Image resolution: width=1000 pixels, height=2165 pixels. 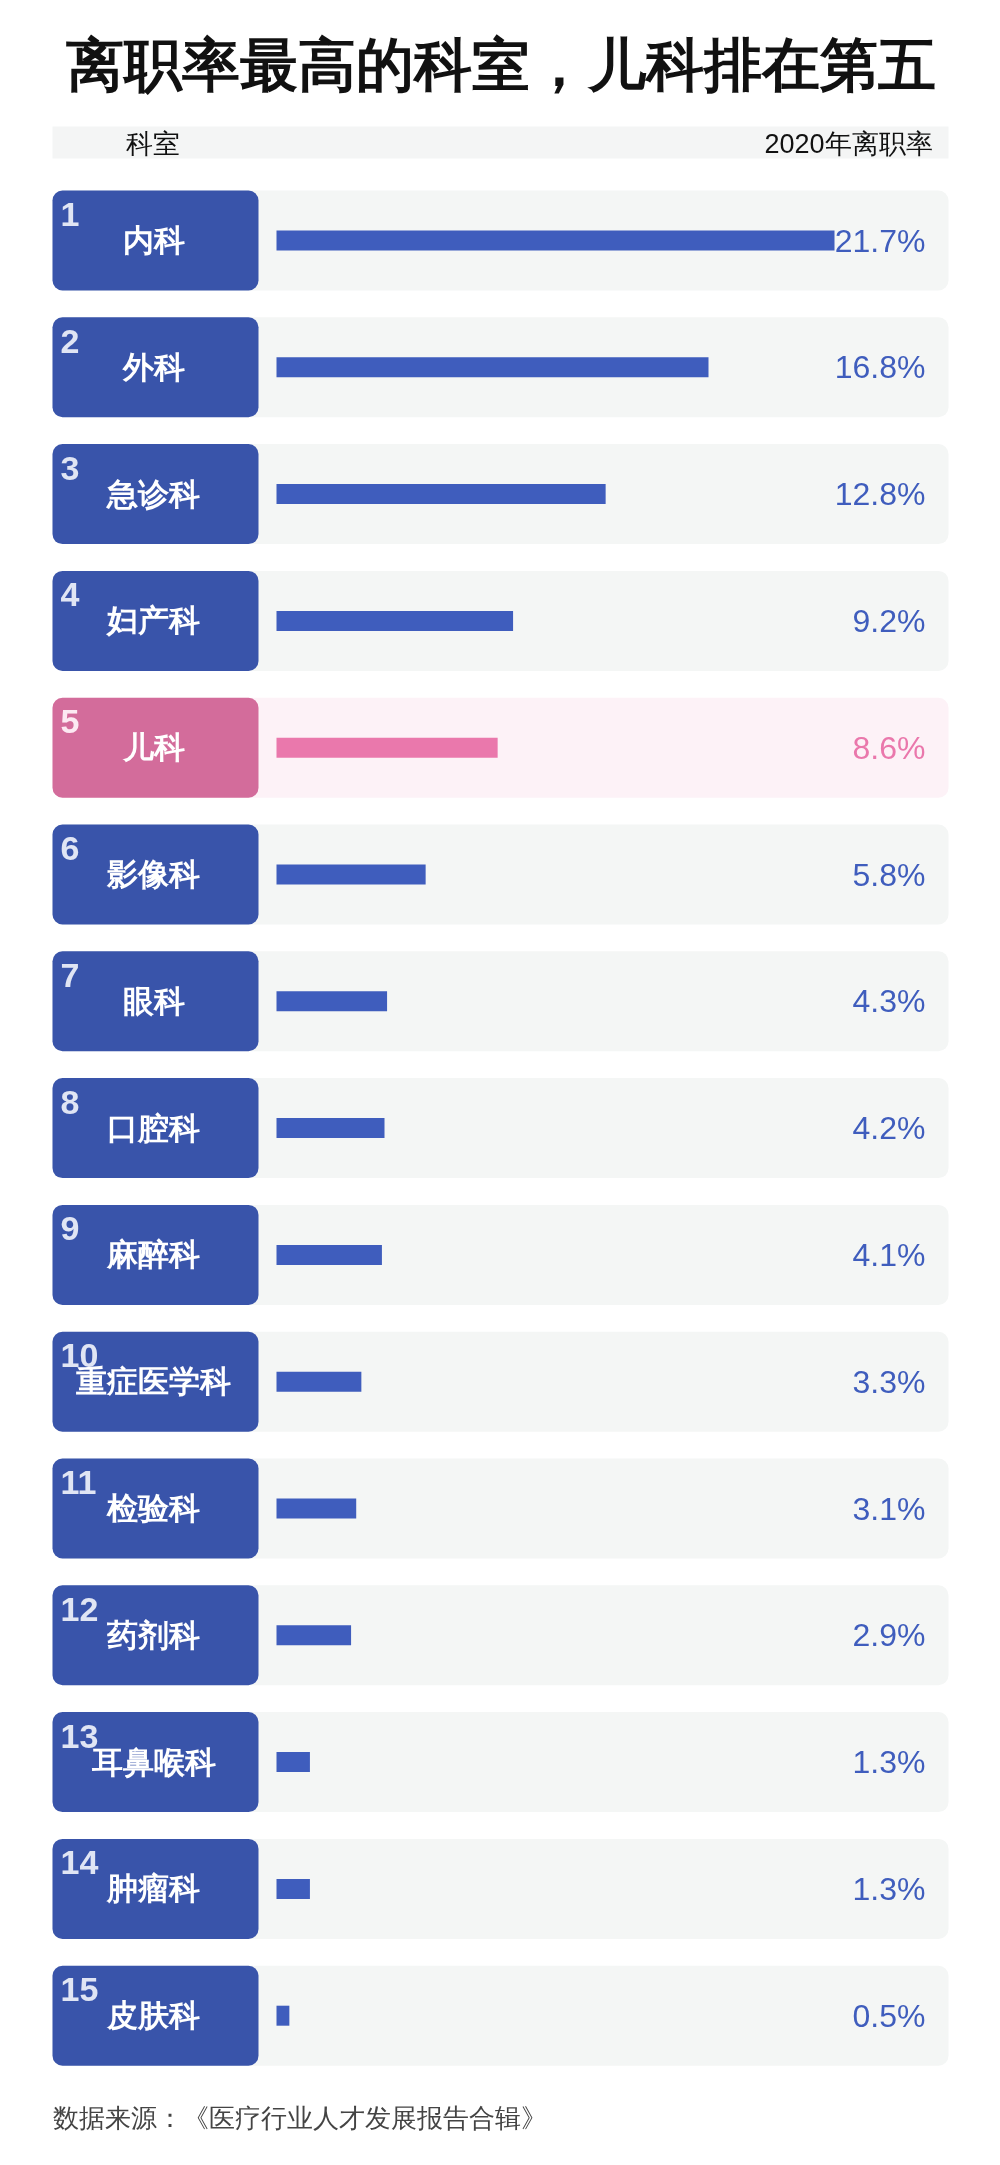 I want to click on data-label: 4.3%, so click(x=889, y=1001).